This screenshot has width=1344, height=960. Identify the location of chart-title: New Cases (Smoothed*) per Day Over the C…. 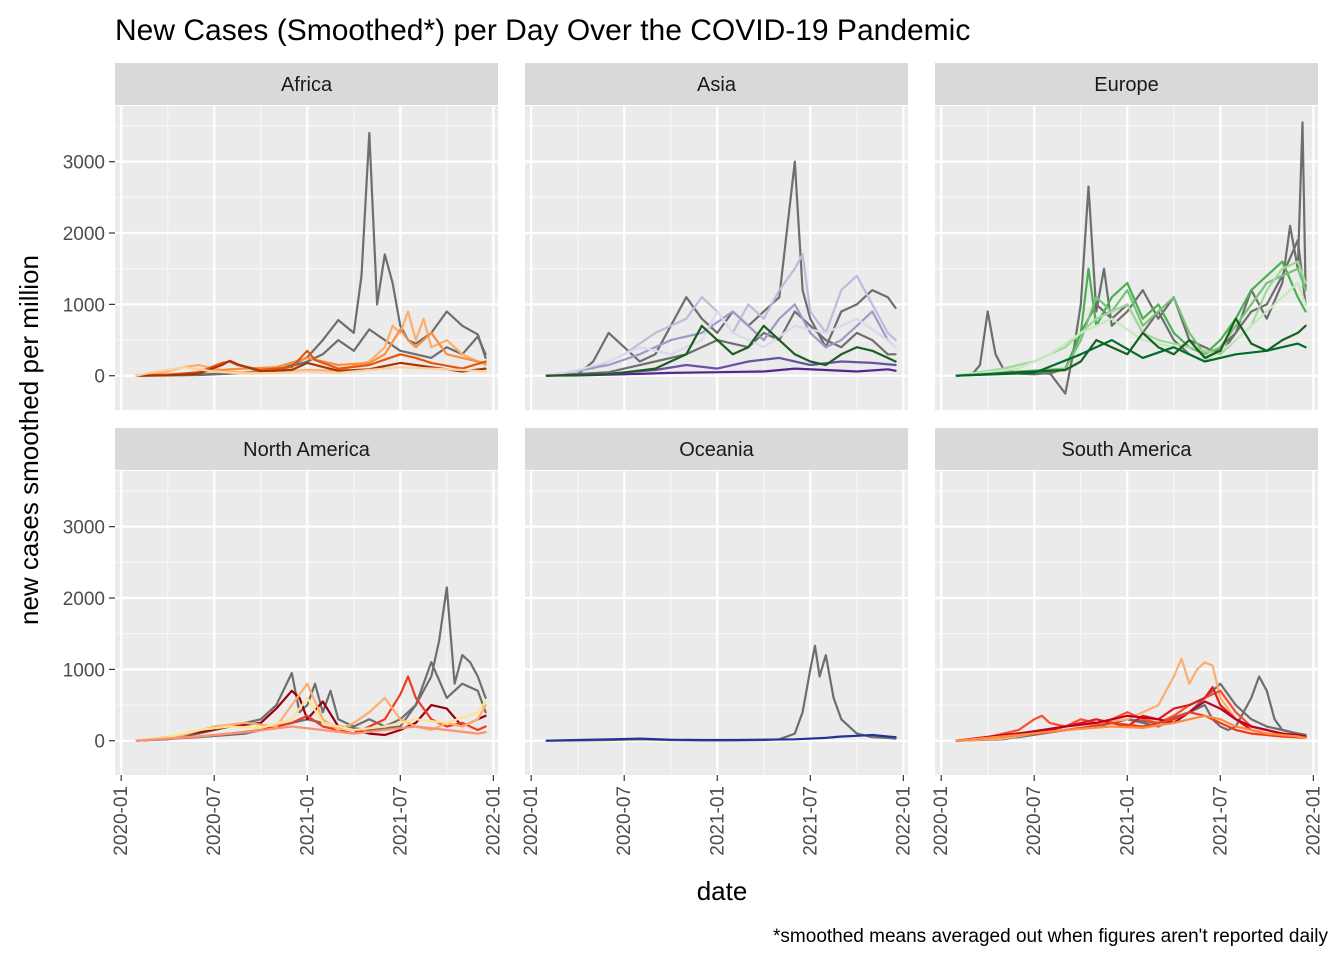
(542, 30).